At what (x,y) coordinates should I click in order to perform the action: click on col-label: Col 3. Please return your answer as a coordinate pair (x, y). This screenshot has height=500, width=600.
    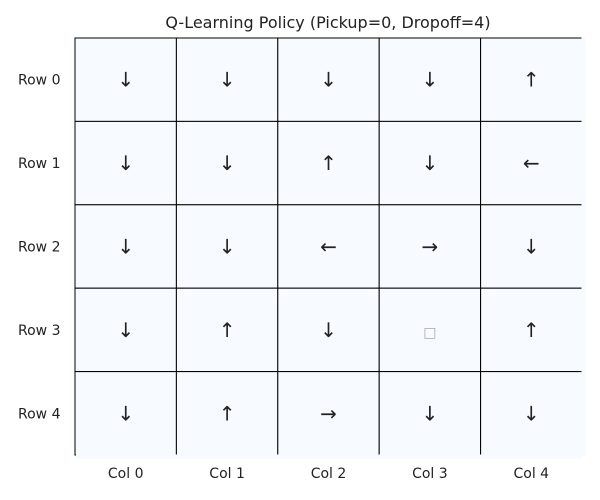
    Looking at the image, I should click on (430, 474).